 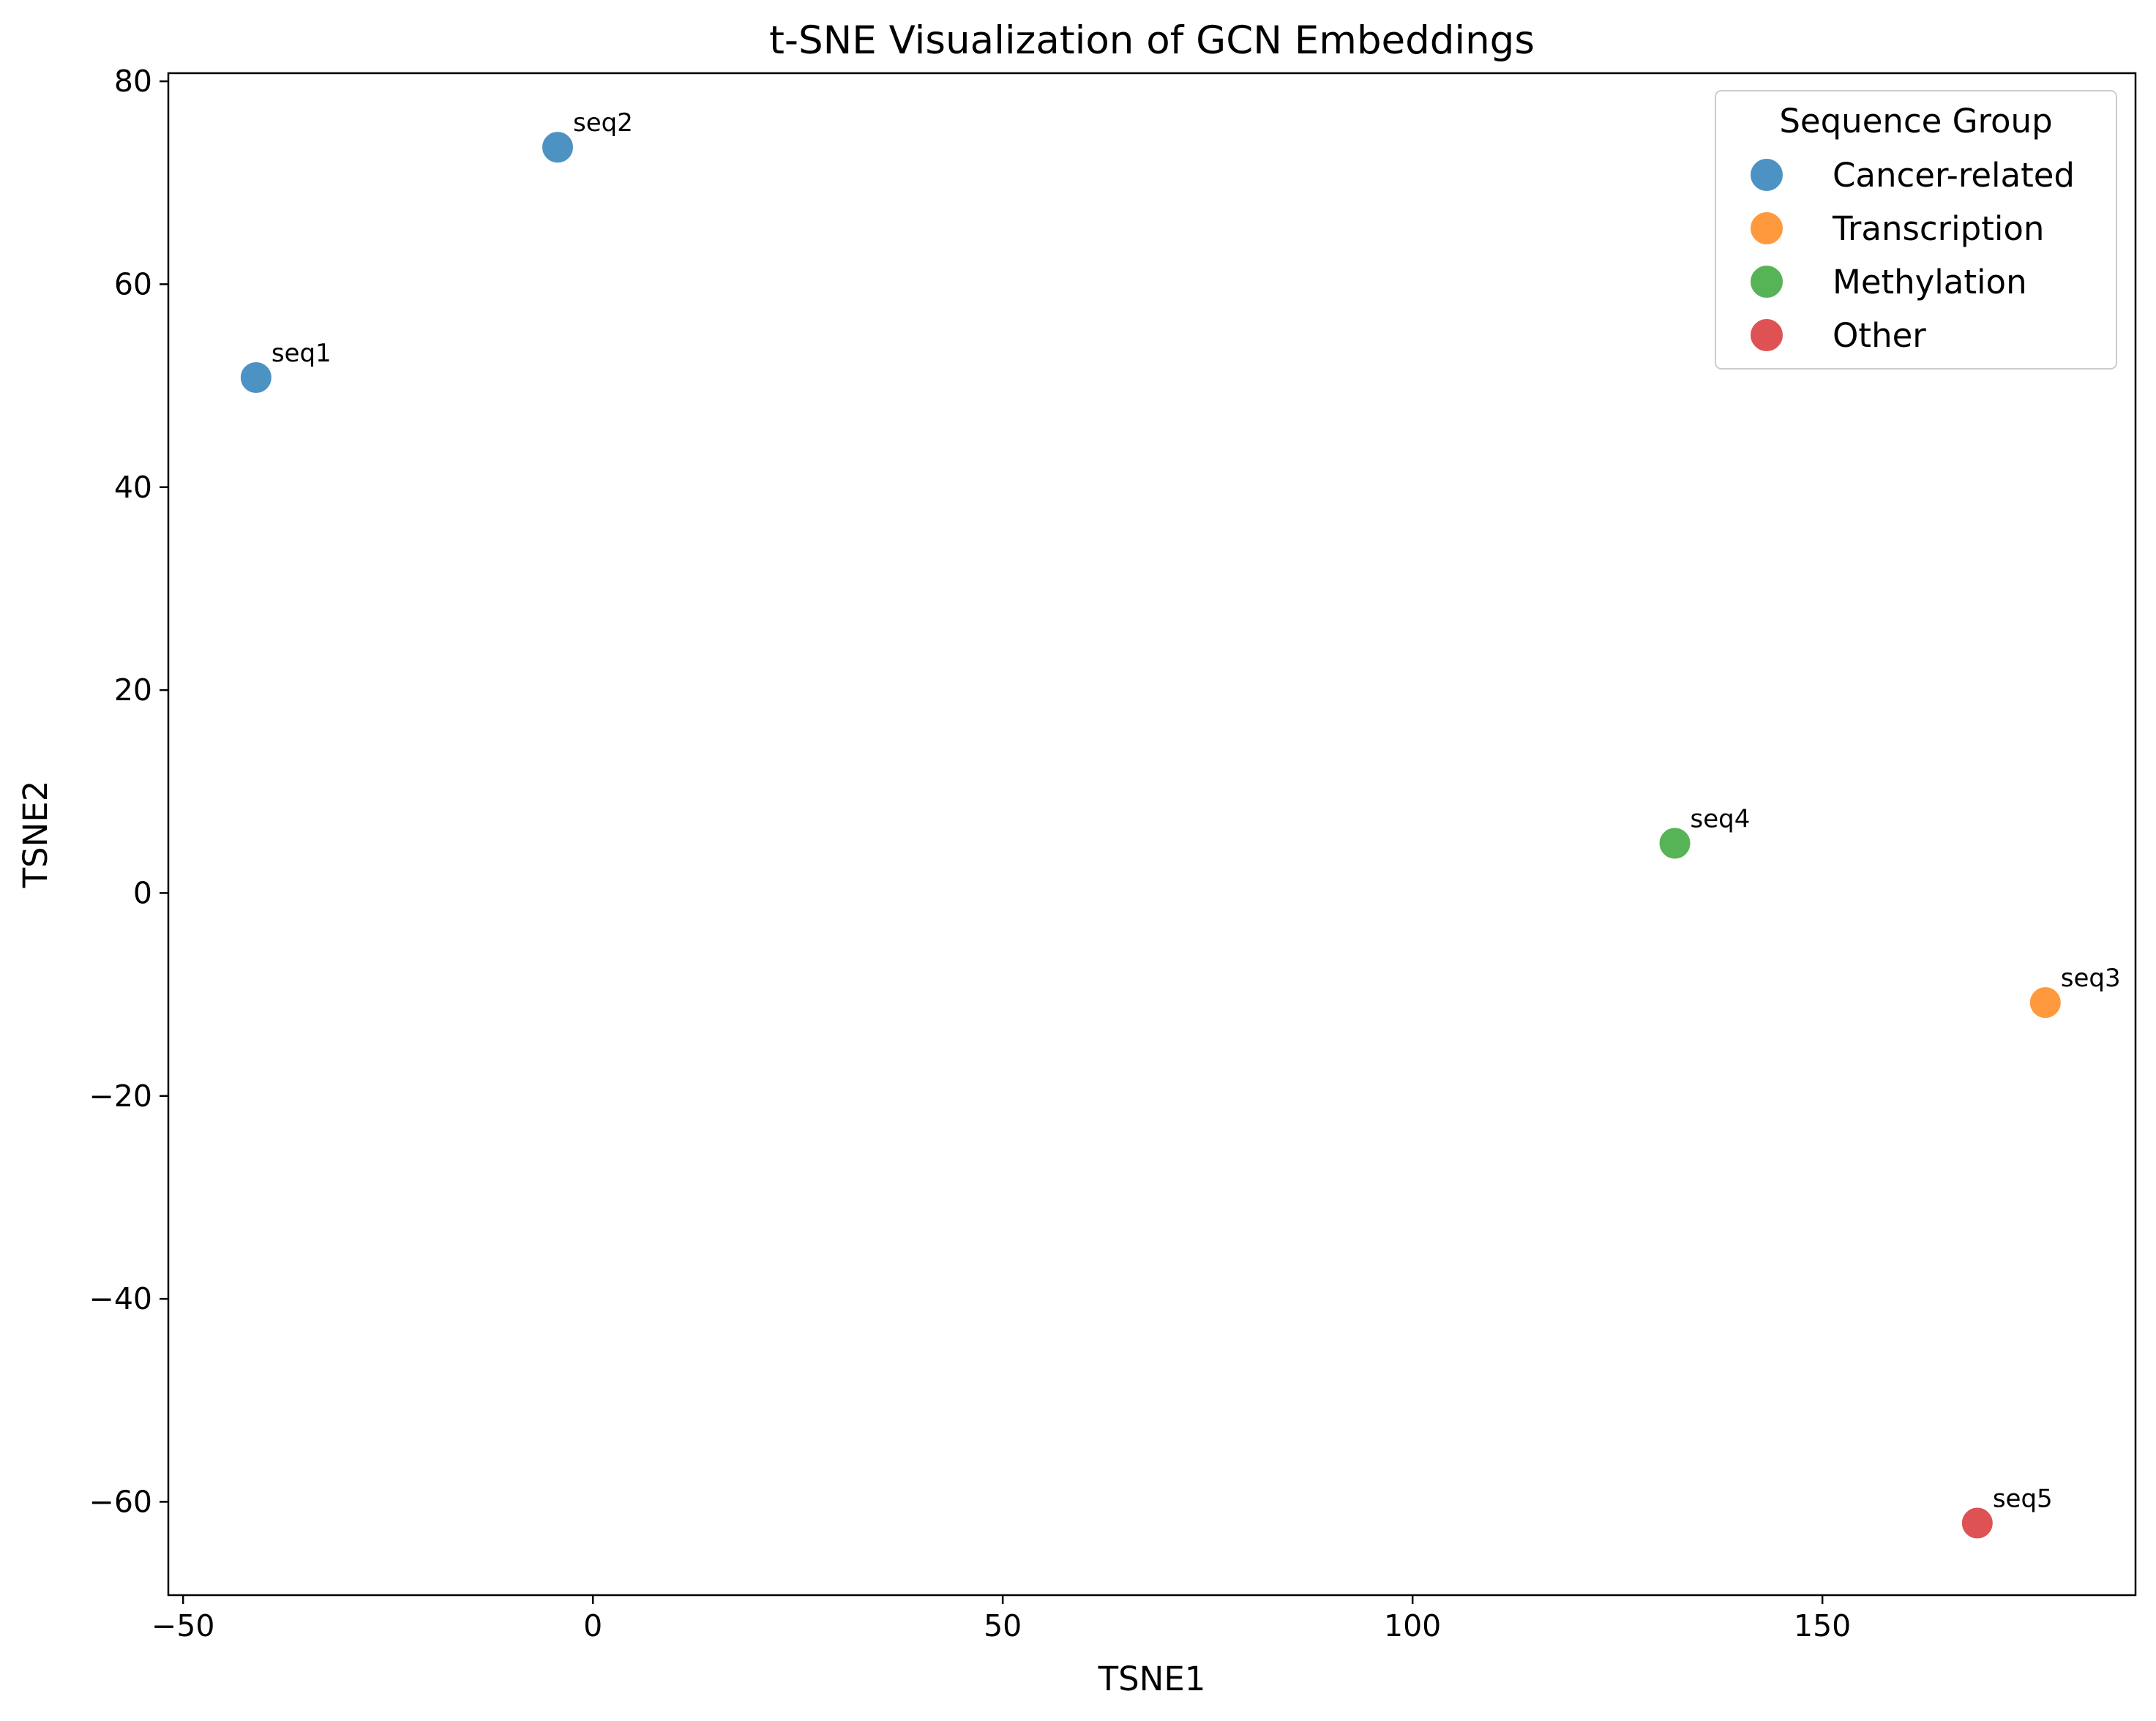 What do you see at coordinates (1938, 229) in the screenshot?
I see `legend-label-1: Transcription` at bounding box center [1938, 229].